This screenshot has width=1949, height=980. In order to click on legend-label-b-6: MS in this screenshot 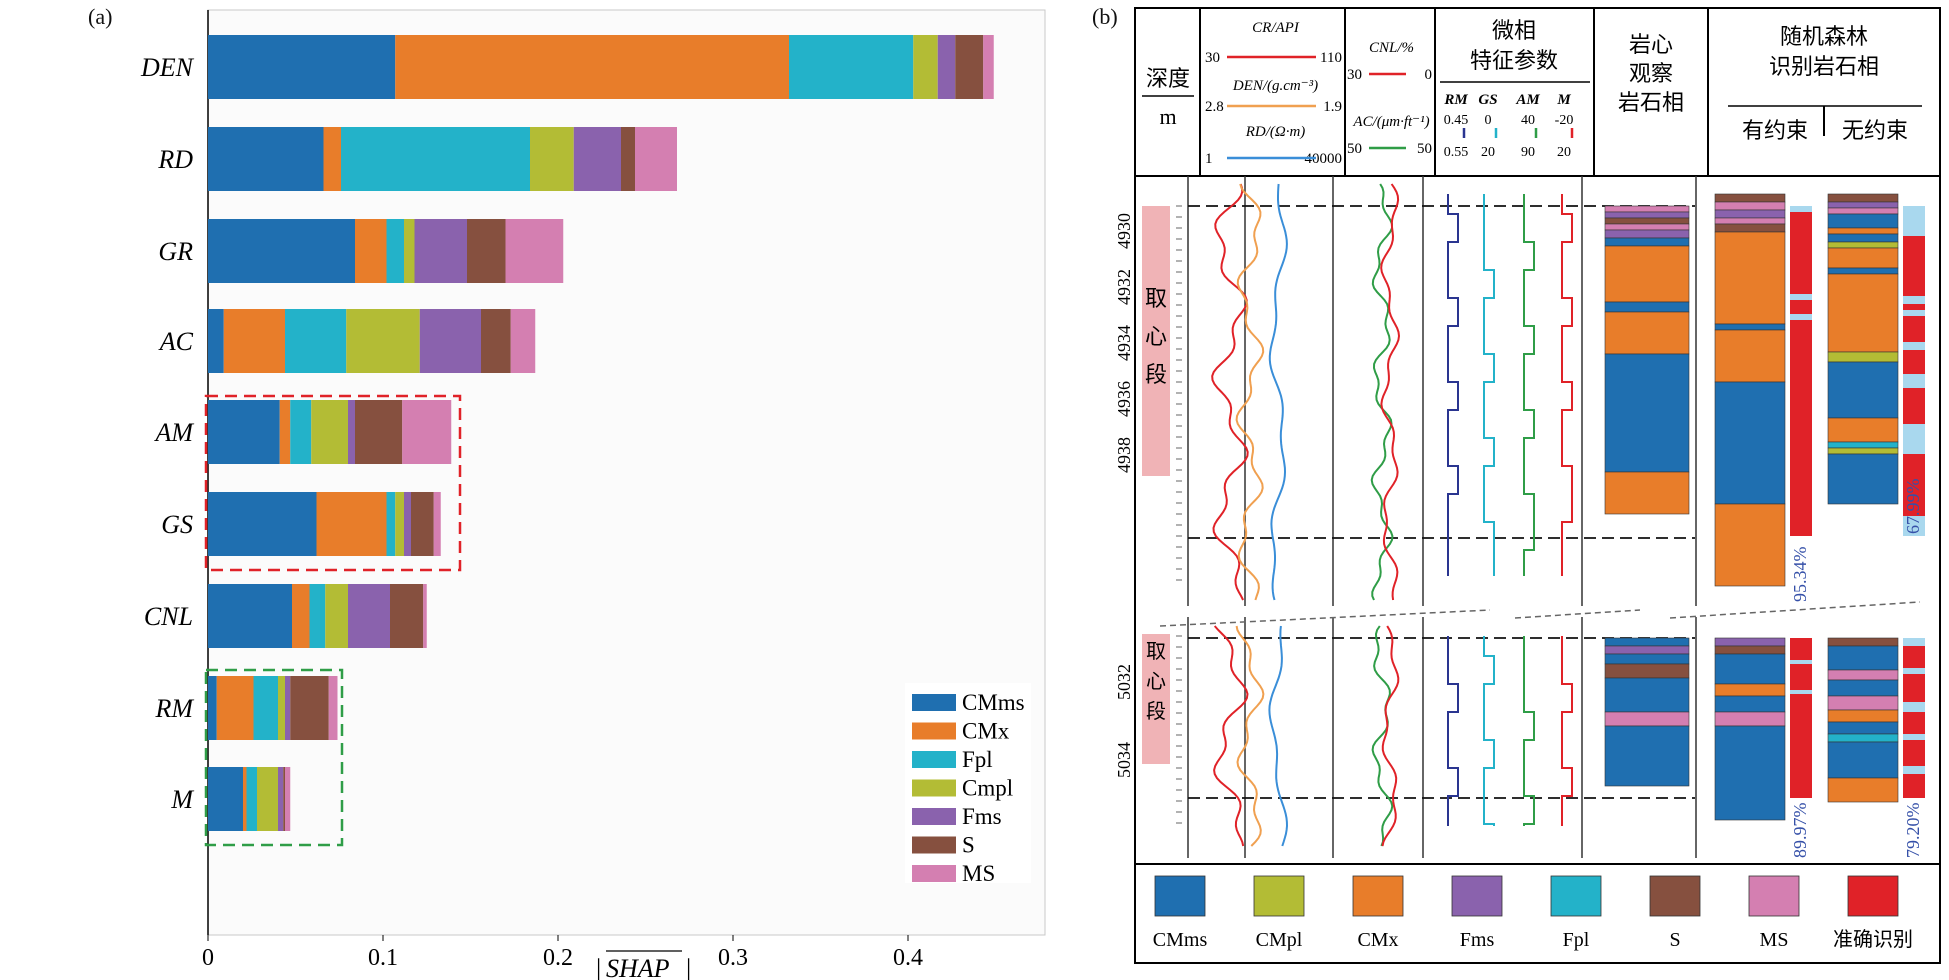, I will do `click(1774, 940)`.